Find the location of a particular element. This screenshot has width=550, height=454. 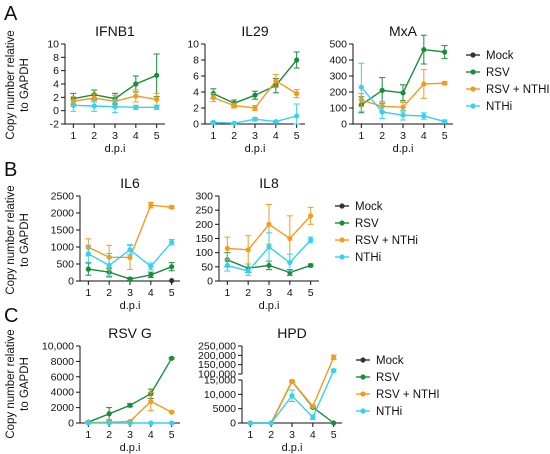

legend-item: RSV is located at coordinates (378, 378).